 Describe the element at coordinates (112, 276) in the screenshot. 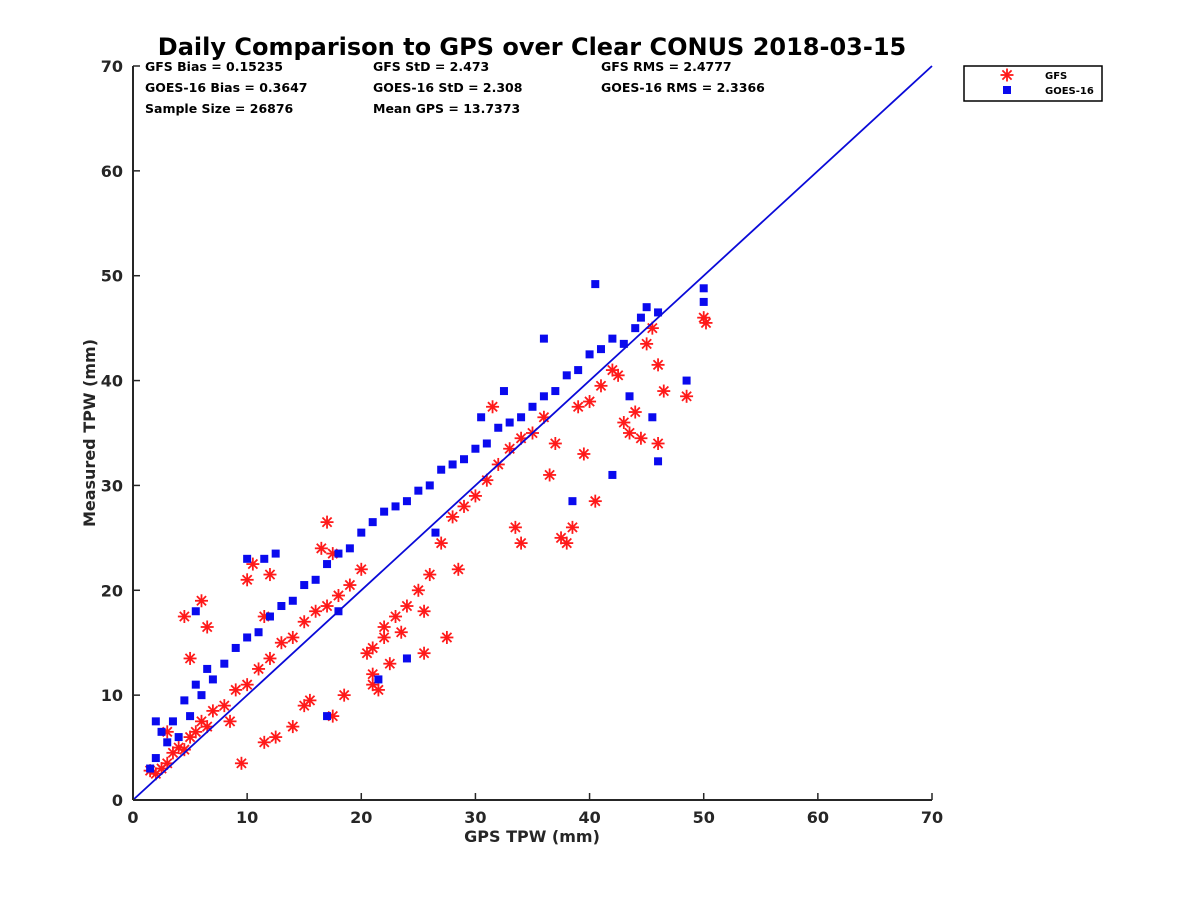

I see `y-tick-label: 50` at that location.